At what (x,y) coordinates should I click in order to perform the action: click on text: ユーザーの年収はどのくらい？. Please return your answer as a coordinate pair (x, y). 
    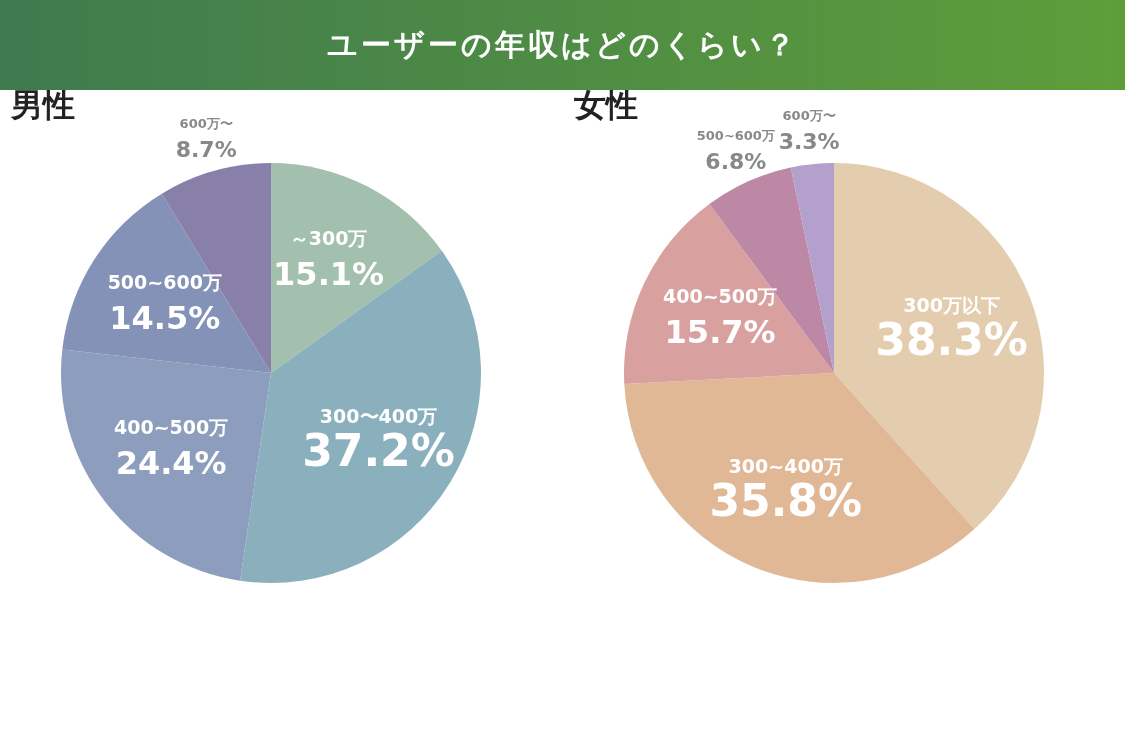
    Looking at the image, I should click on (562, 44).